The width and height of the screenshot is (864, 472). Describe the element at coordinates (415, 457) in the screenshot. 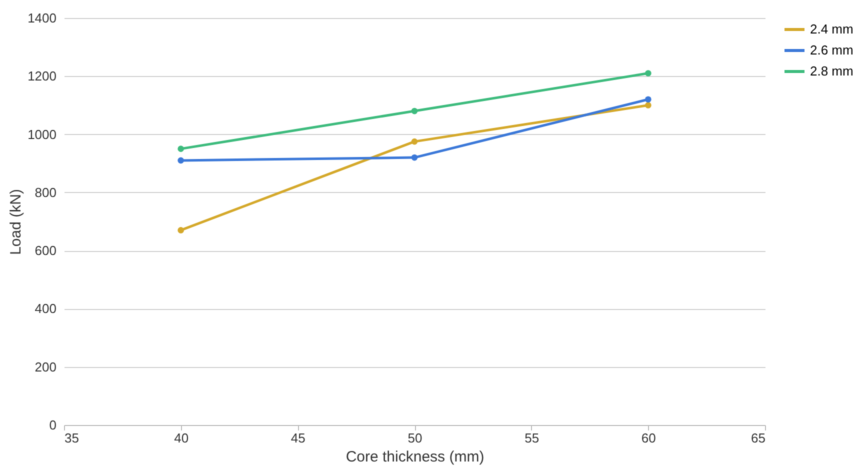

I see `x-axis-title: Core thickness (mm)` at that location.